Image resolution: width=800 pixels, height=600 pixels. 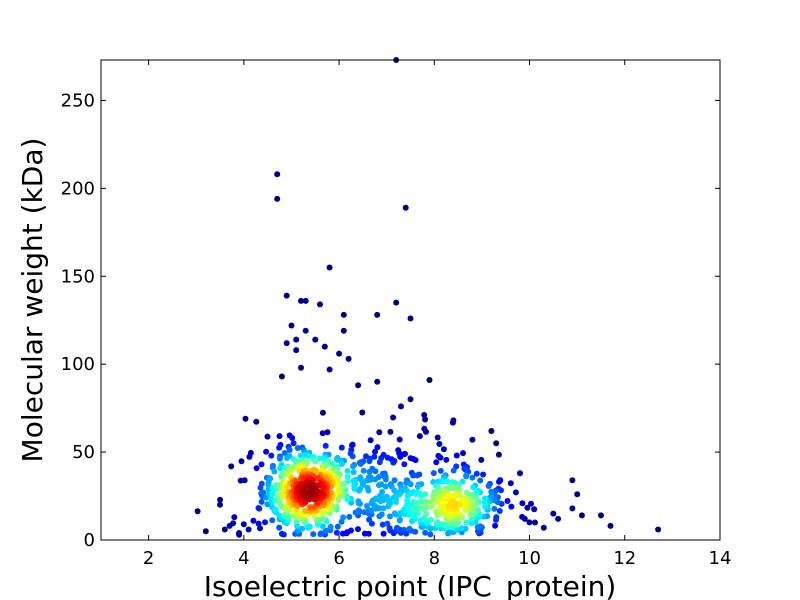 What do you see at coordinates (434, 558) in the screenshot?
I see `x-tick-label: 8` at bounding box center [434, 558].